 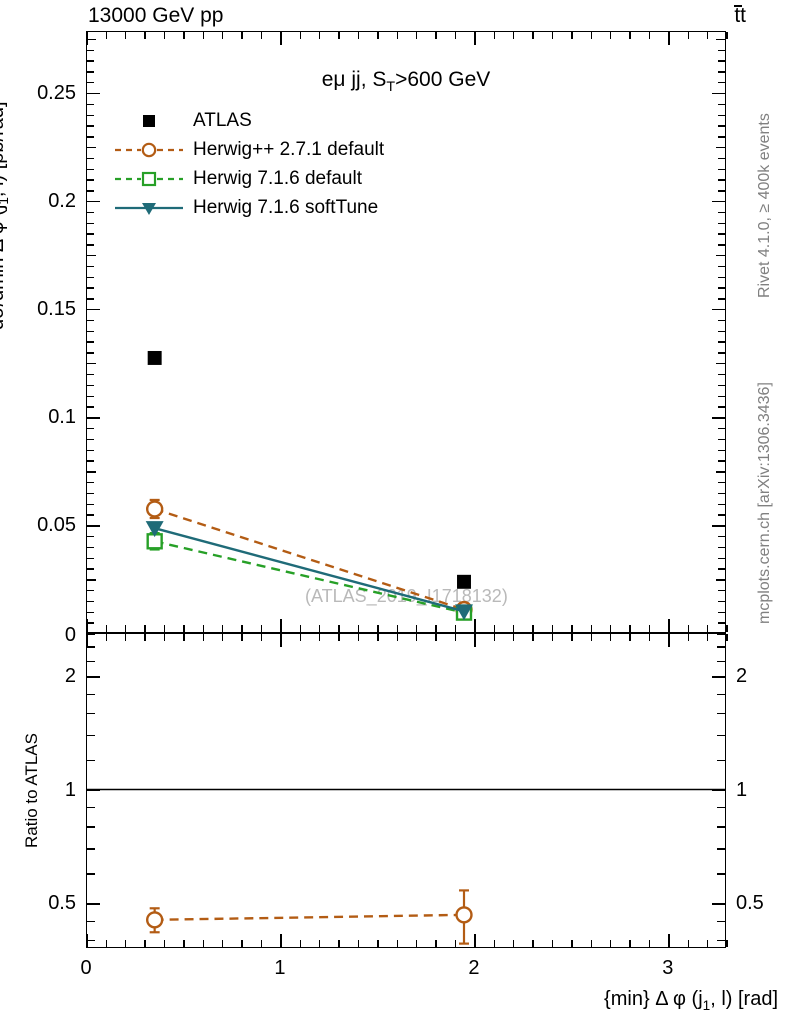 I want to click on x-title-part-a: {min} Δ φ (j, so click(x=653, y=999).